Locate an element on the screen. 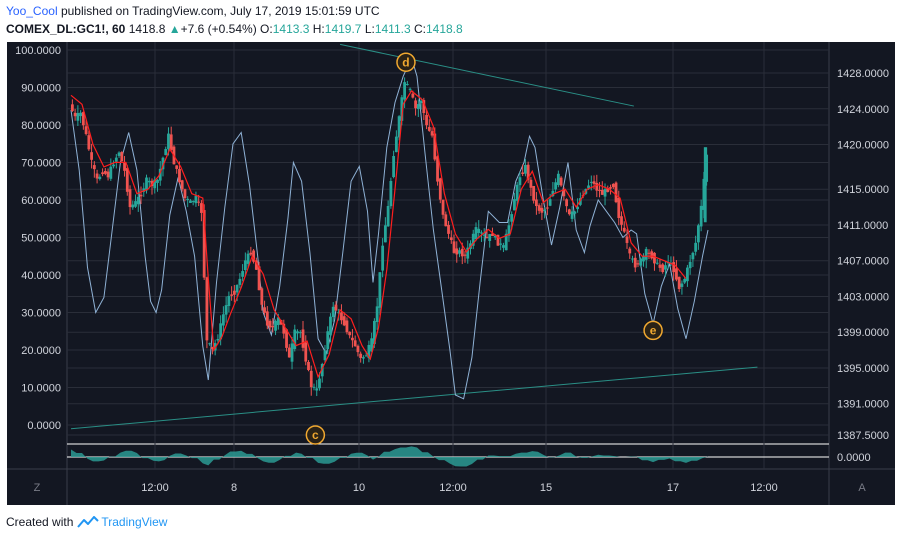  time-axis-tick-label: 10 is located at coordinates (359, 488).